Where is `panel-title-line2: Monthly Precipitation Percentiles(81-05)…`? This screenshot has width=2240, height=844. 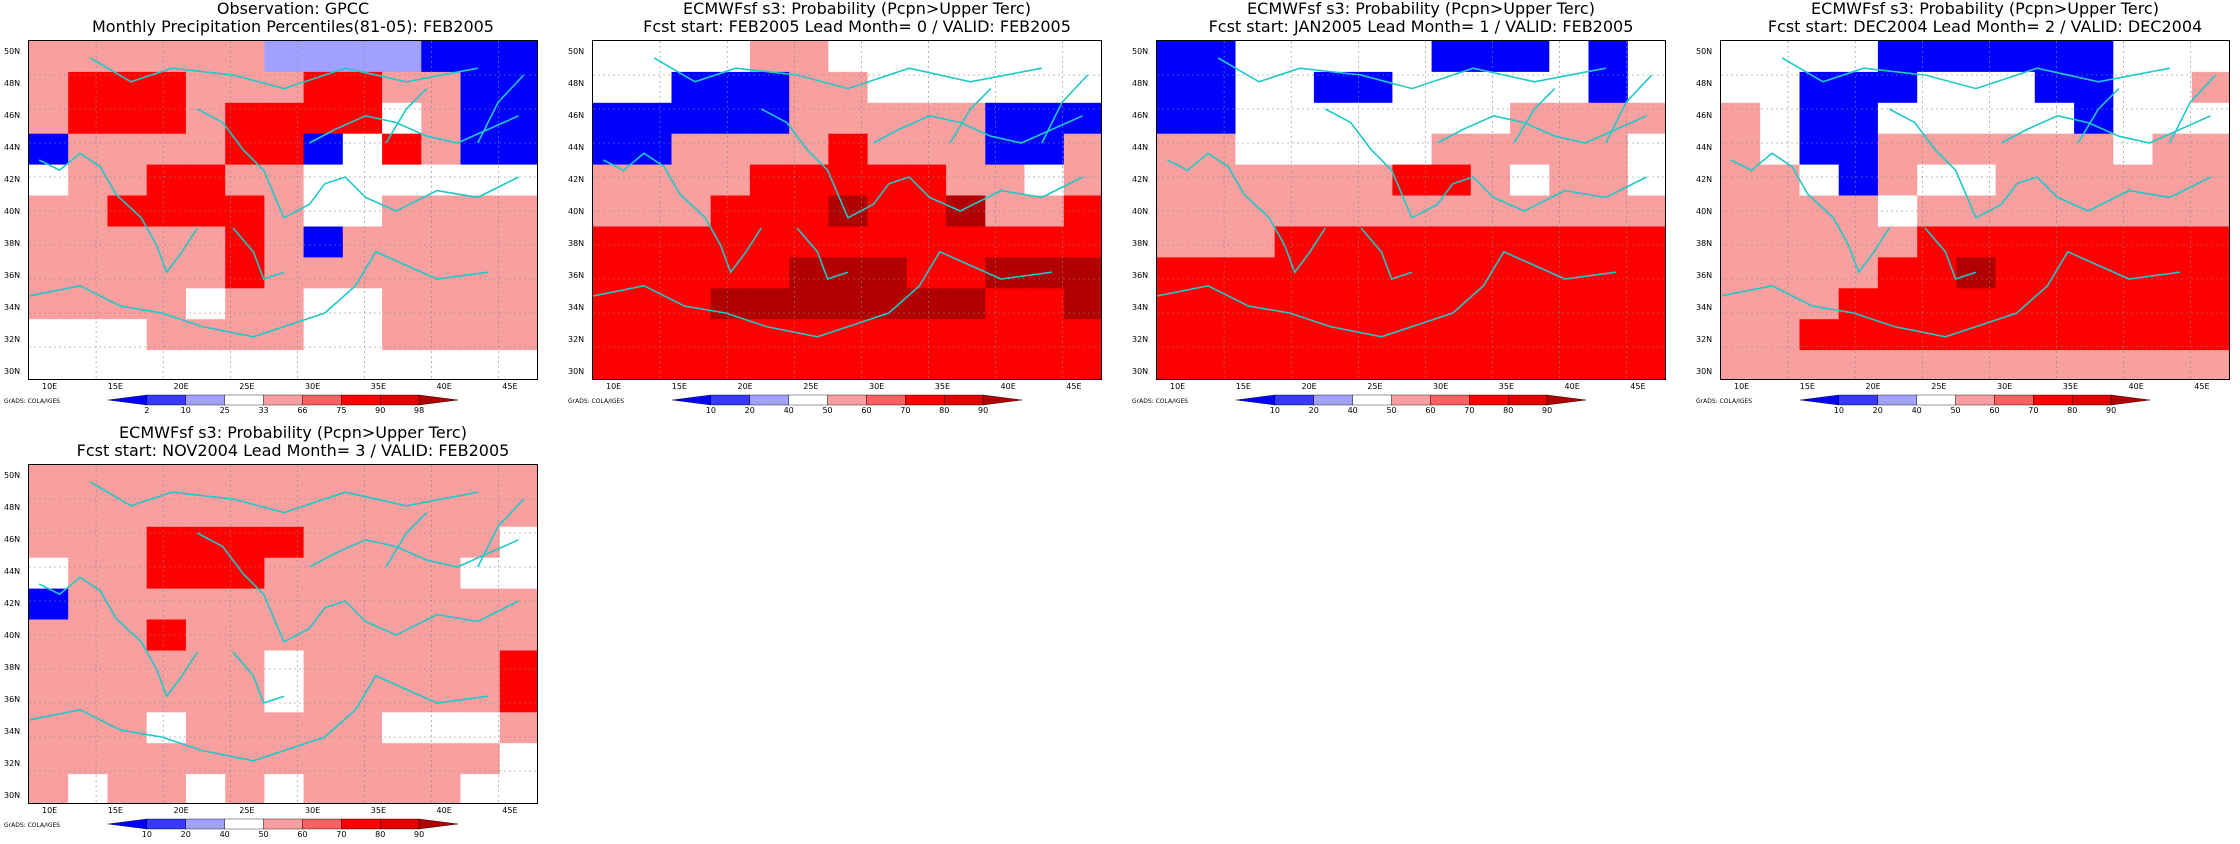
panel-title-line2: Monthly Precipitation Percentiles(81-05)… is located at coordinates (293, 26).